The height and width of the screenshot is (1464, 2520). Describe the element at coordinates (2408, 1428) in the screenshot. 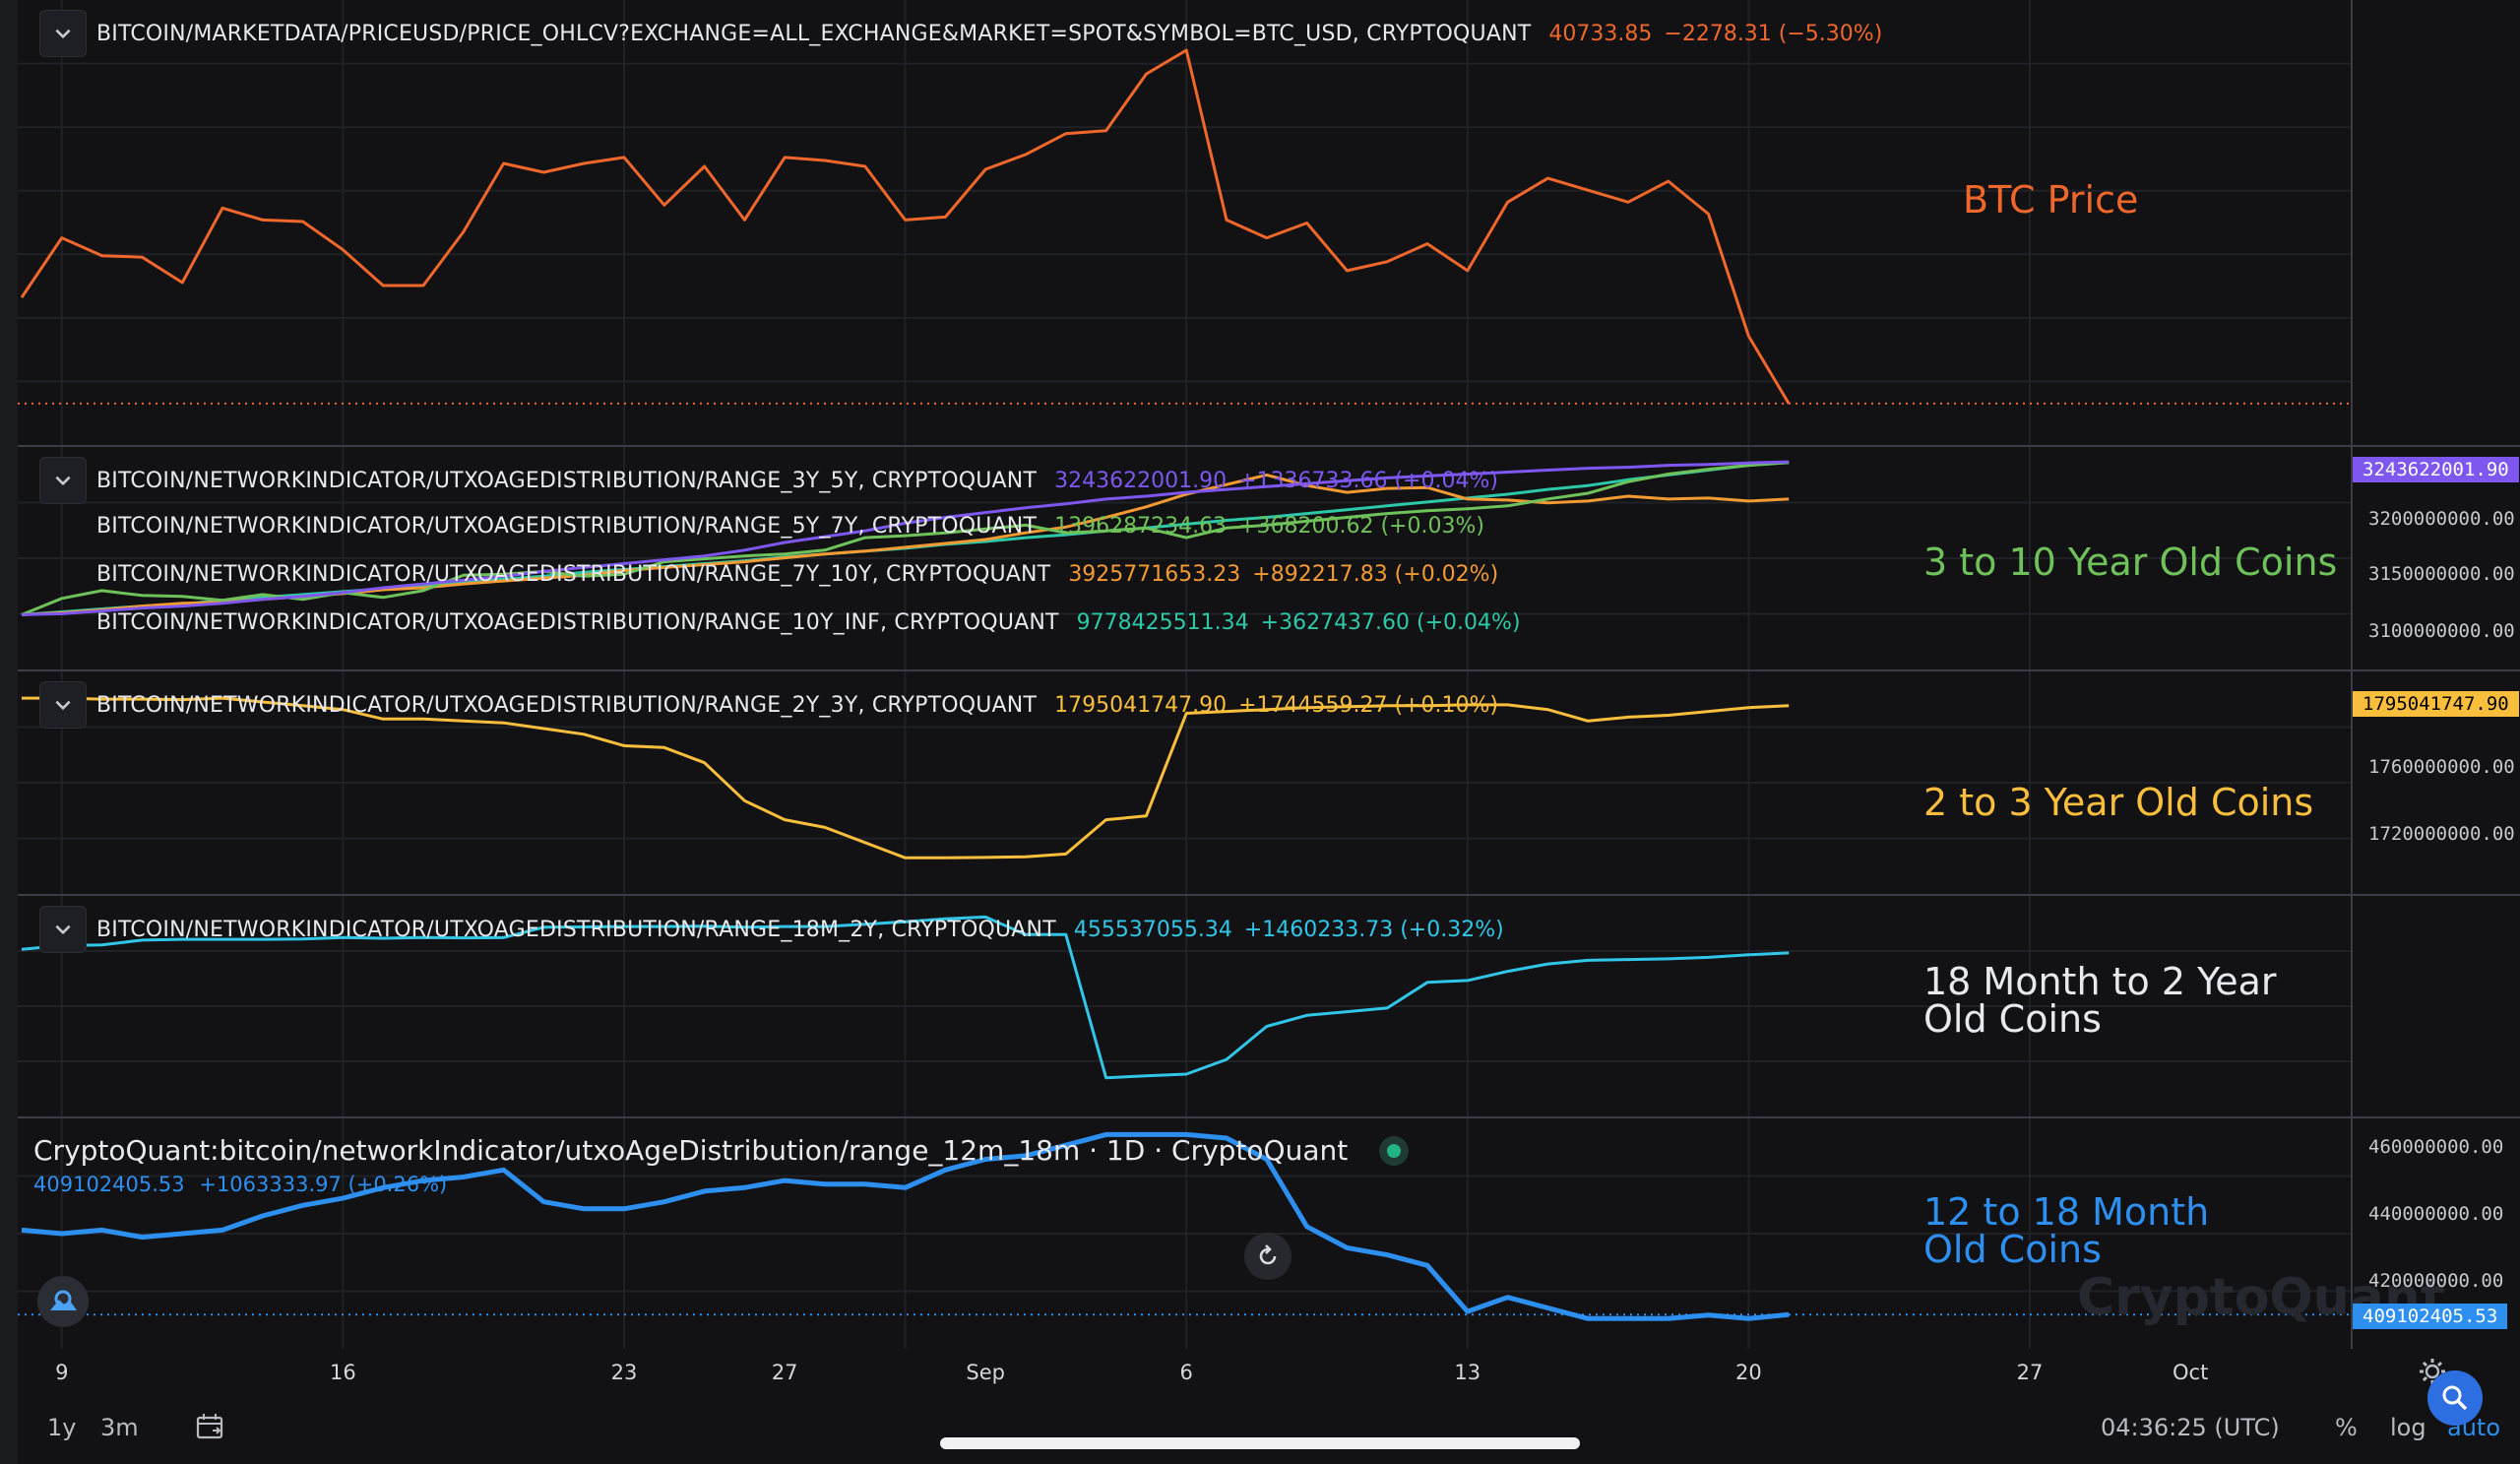

I see `log-scale-toggle: log` at that location.